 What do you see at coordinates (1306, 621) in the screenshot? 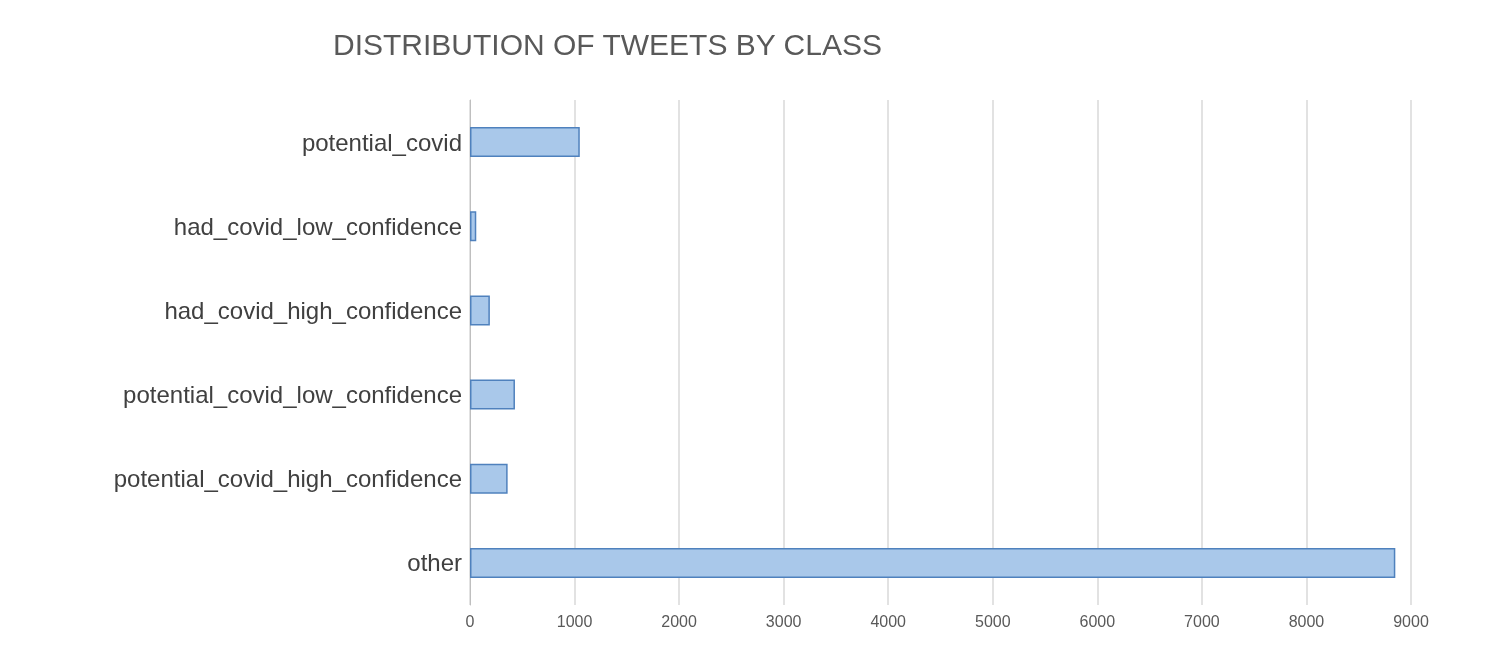
I see `x-tick-label: 8000` at bounding box center [1306, 621].